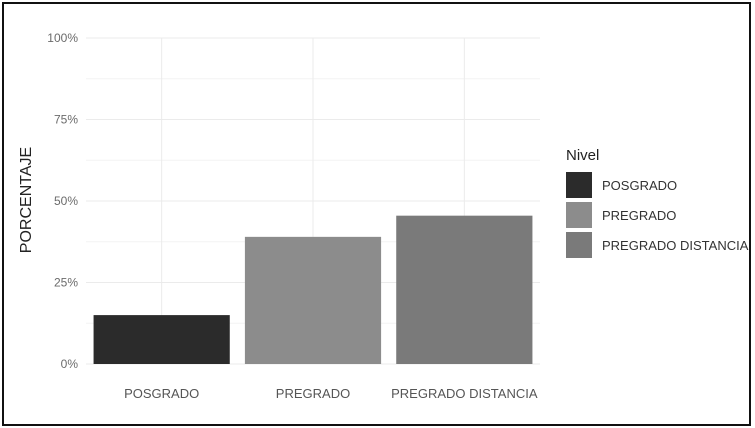 This screenshot has height=428, width=755. Describe the element at coordinates (639, 215) in the screenshot. I see `legend-entry-label: PREGRADO` at that location.